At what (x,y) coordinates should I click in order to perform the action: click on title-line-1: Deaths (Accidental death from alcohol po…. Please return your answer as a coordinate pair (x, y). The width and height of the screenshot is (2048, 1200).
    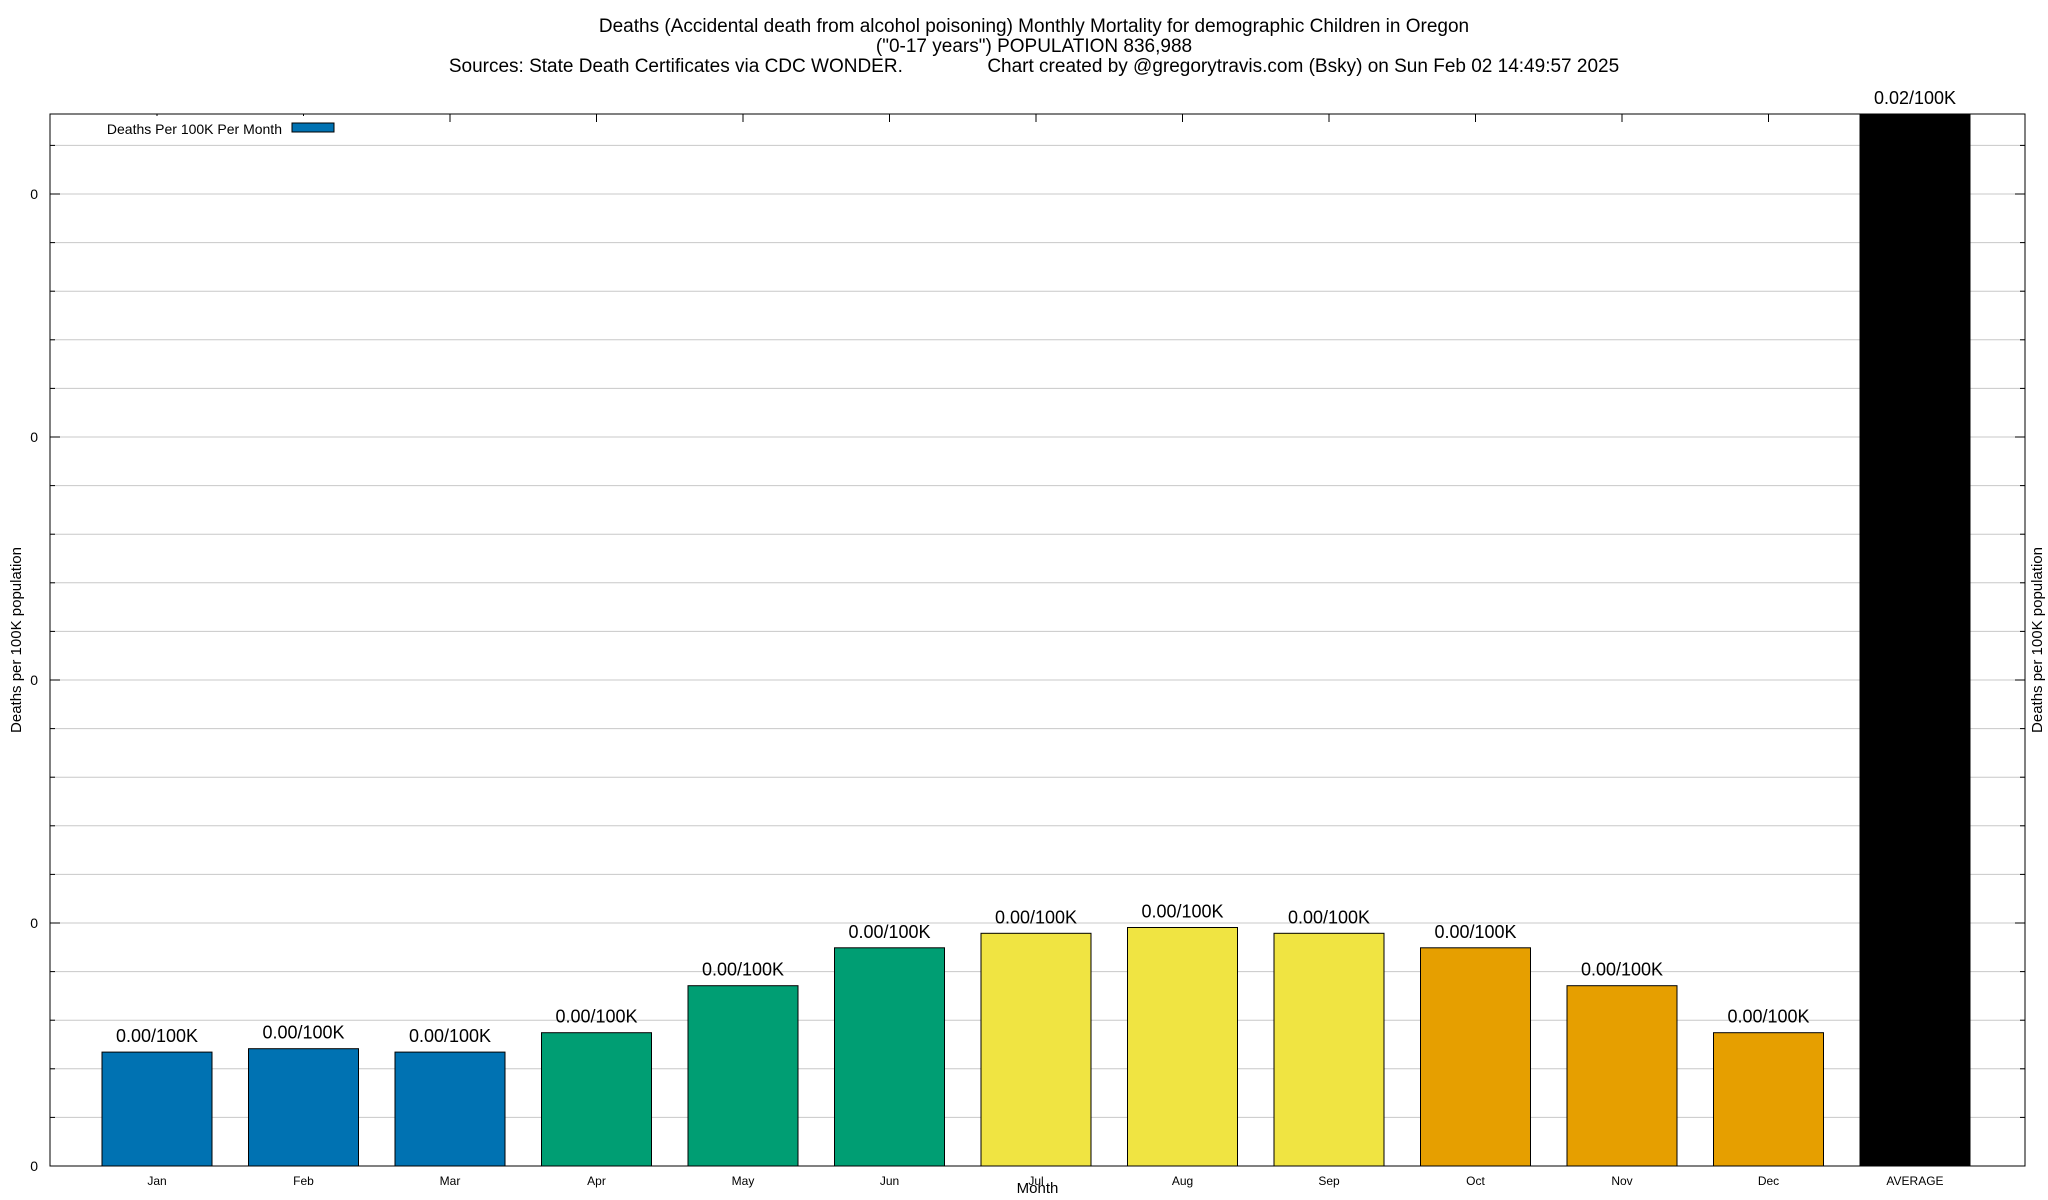
    Looking at the image, I should click on (1034, 26).